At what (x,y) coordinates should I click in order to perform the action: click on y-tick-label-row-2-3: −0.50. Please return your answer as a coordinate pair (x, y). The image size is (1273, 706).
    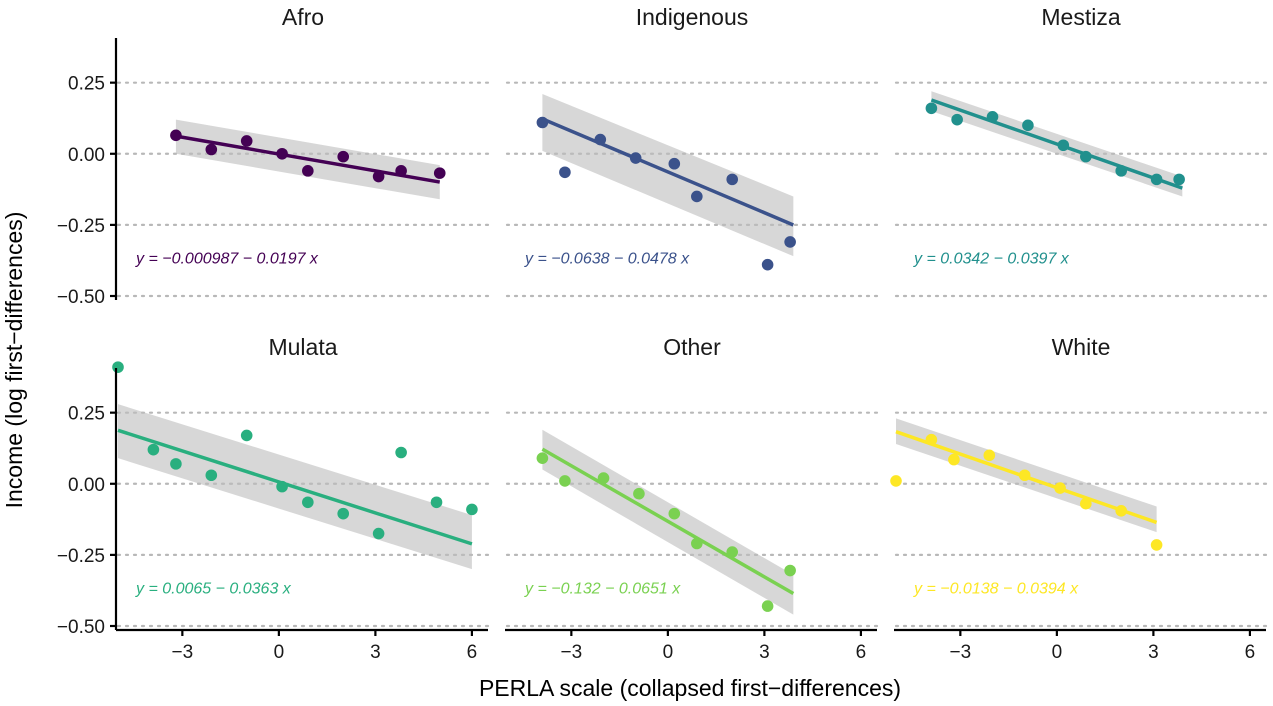
    Looking at the image, I should click on (81, 627).